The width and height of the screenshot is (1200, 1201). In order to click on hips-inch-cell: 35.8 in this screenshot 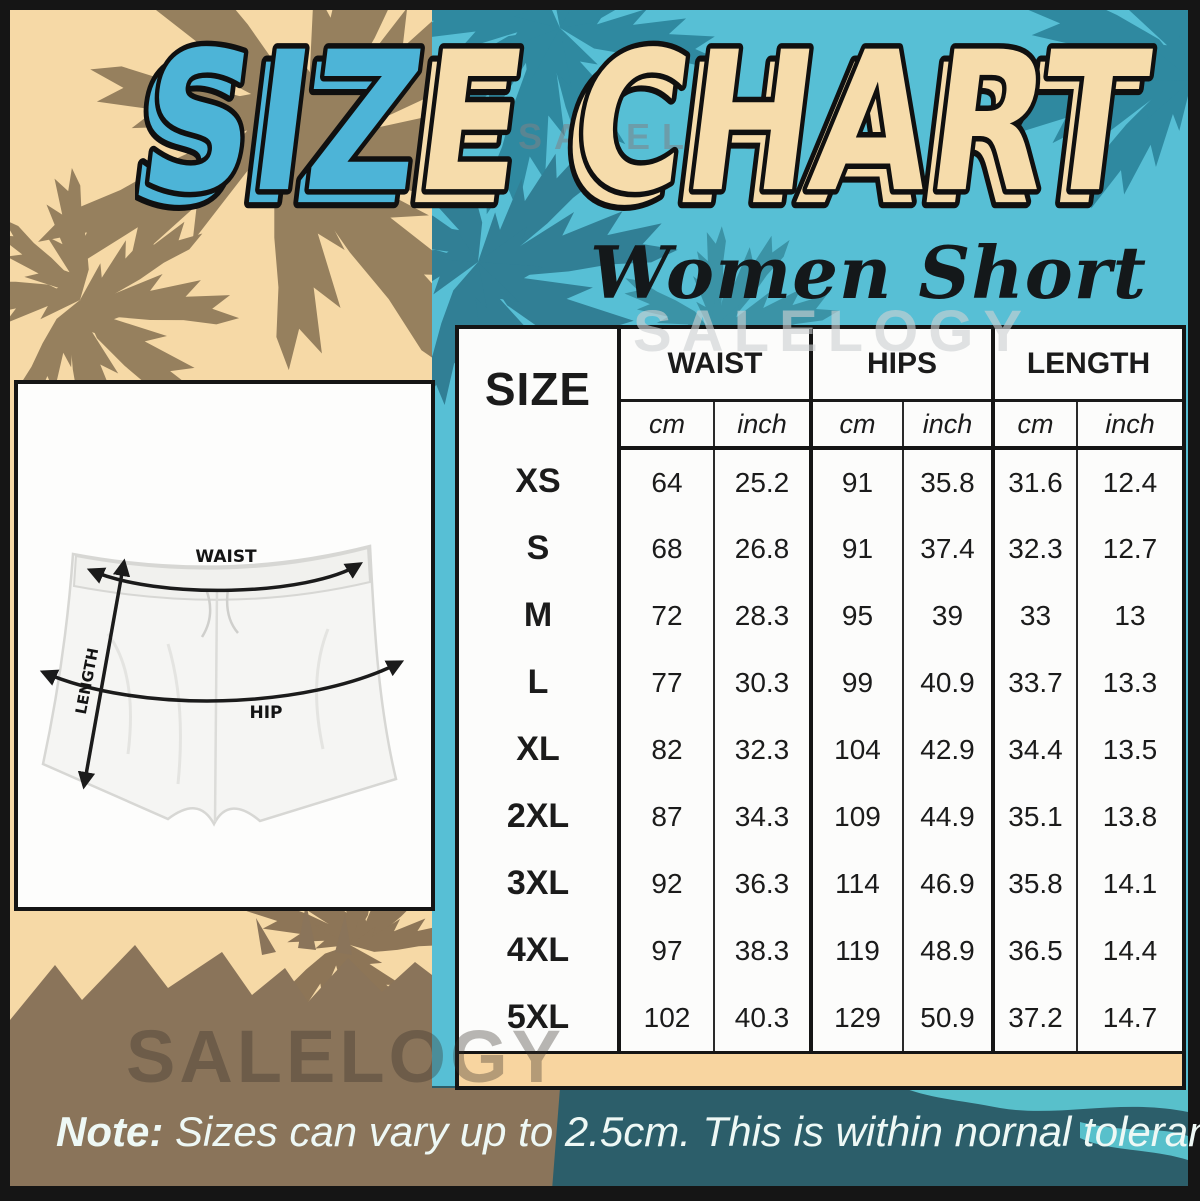, I will do `click(947, 481)`.